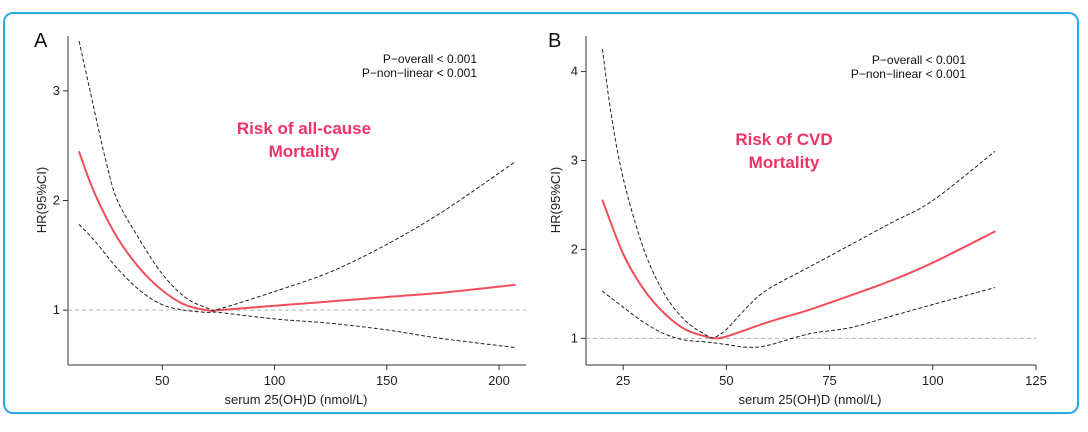  What do you see at coordinates (304, 151) in the screenshot?
I see `panel-a-risk-label-line2: Mortality` at bounding box center [304, 151].